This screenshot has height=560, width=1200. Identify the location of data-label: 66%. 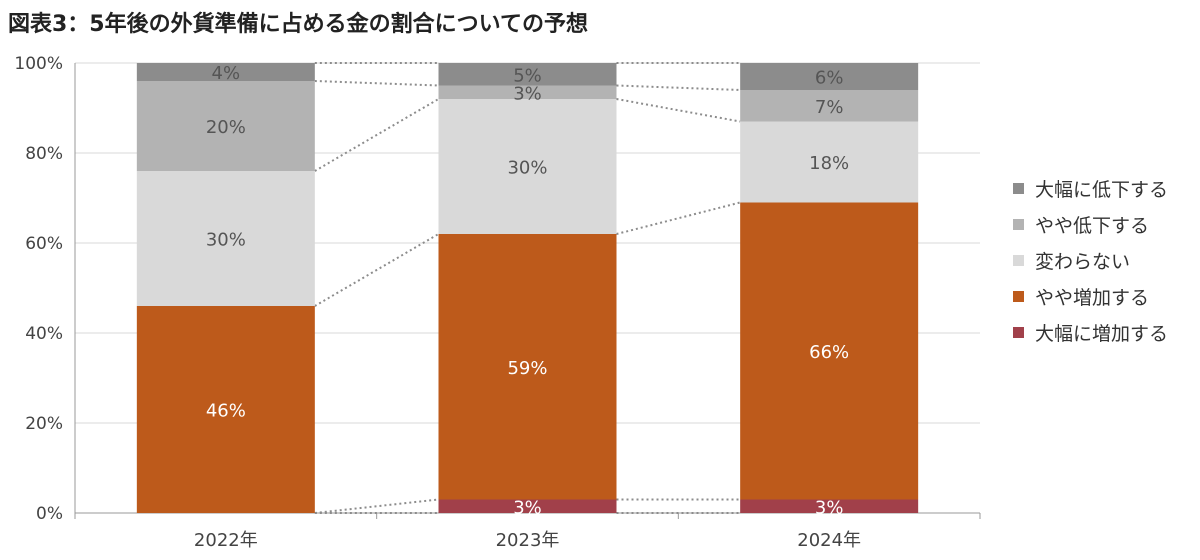
(829, 352).